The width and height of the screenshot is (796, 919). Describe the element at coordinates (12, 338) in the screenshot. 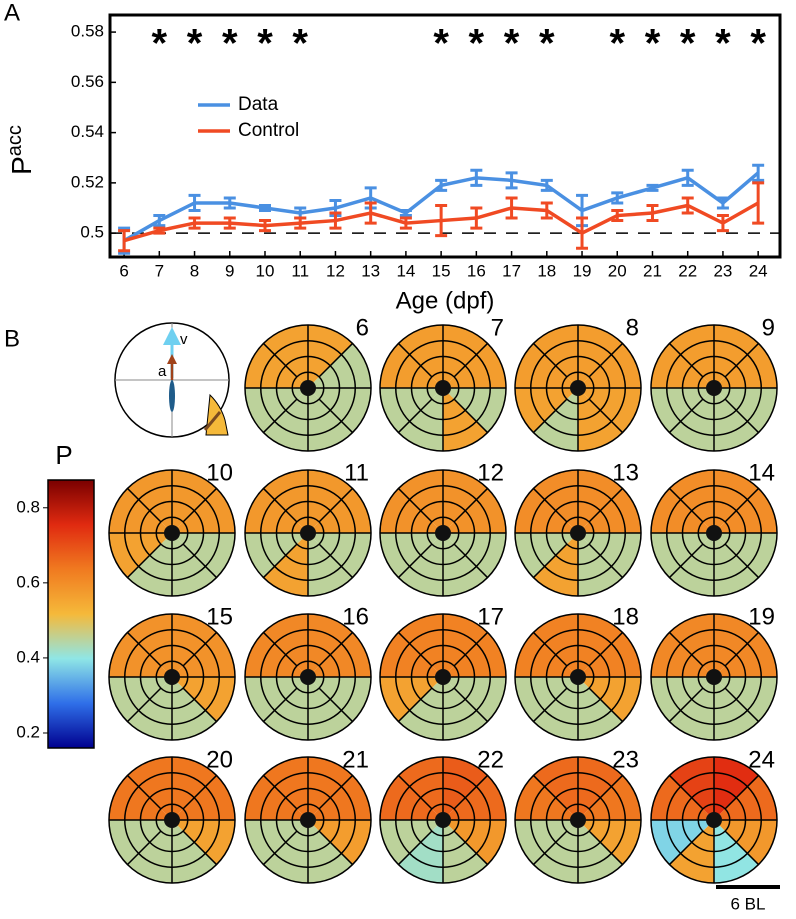

I see `panel-label: B` at that location.